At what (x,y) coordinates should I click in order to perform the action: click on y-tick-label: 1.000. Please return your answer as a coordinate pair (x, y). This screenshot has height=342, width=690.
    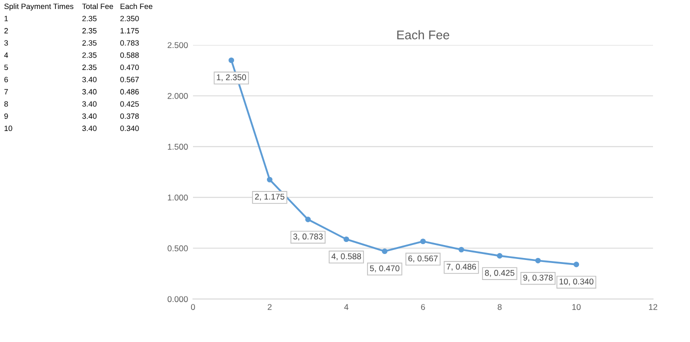
    Looking at the image, I should click on (178, 197).